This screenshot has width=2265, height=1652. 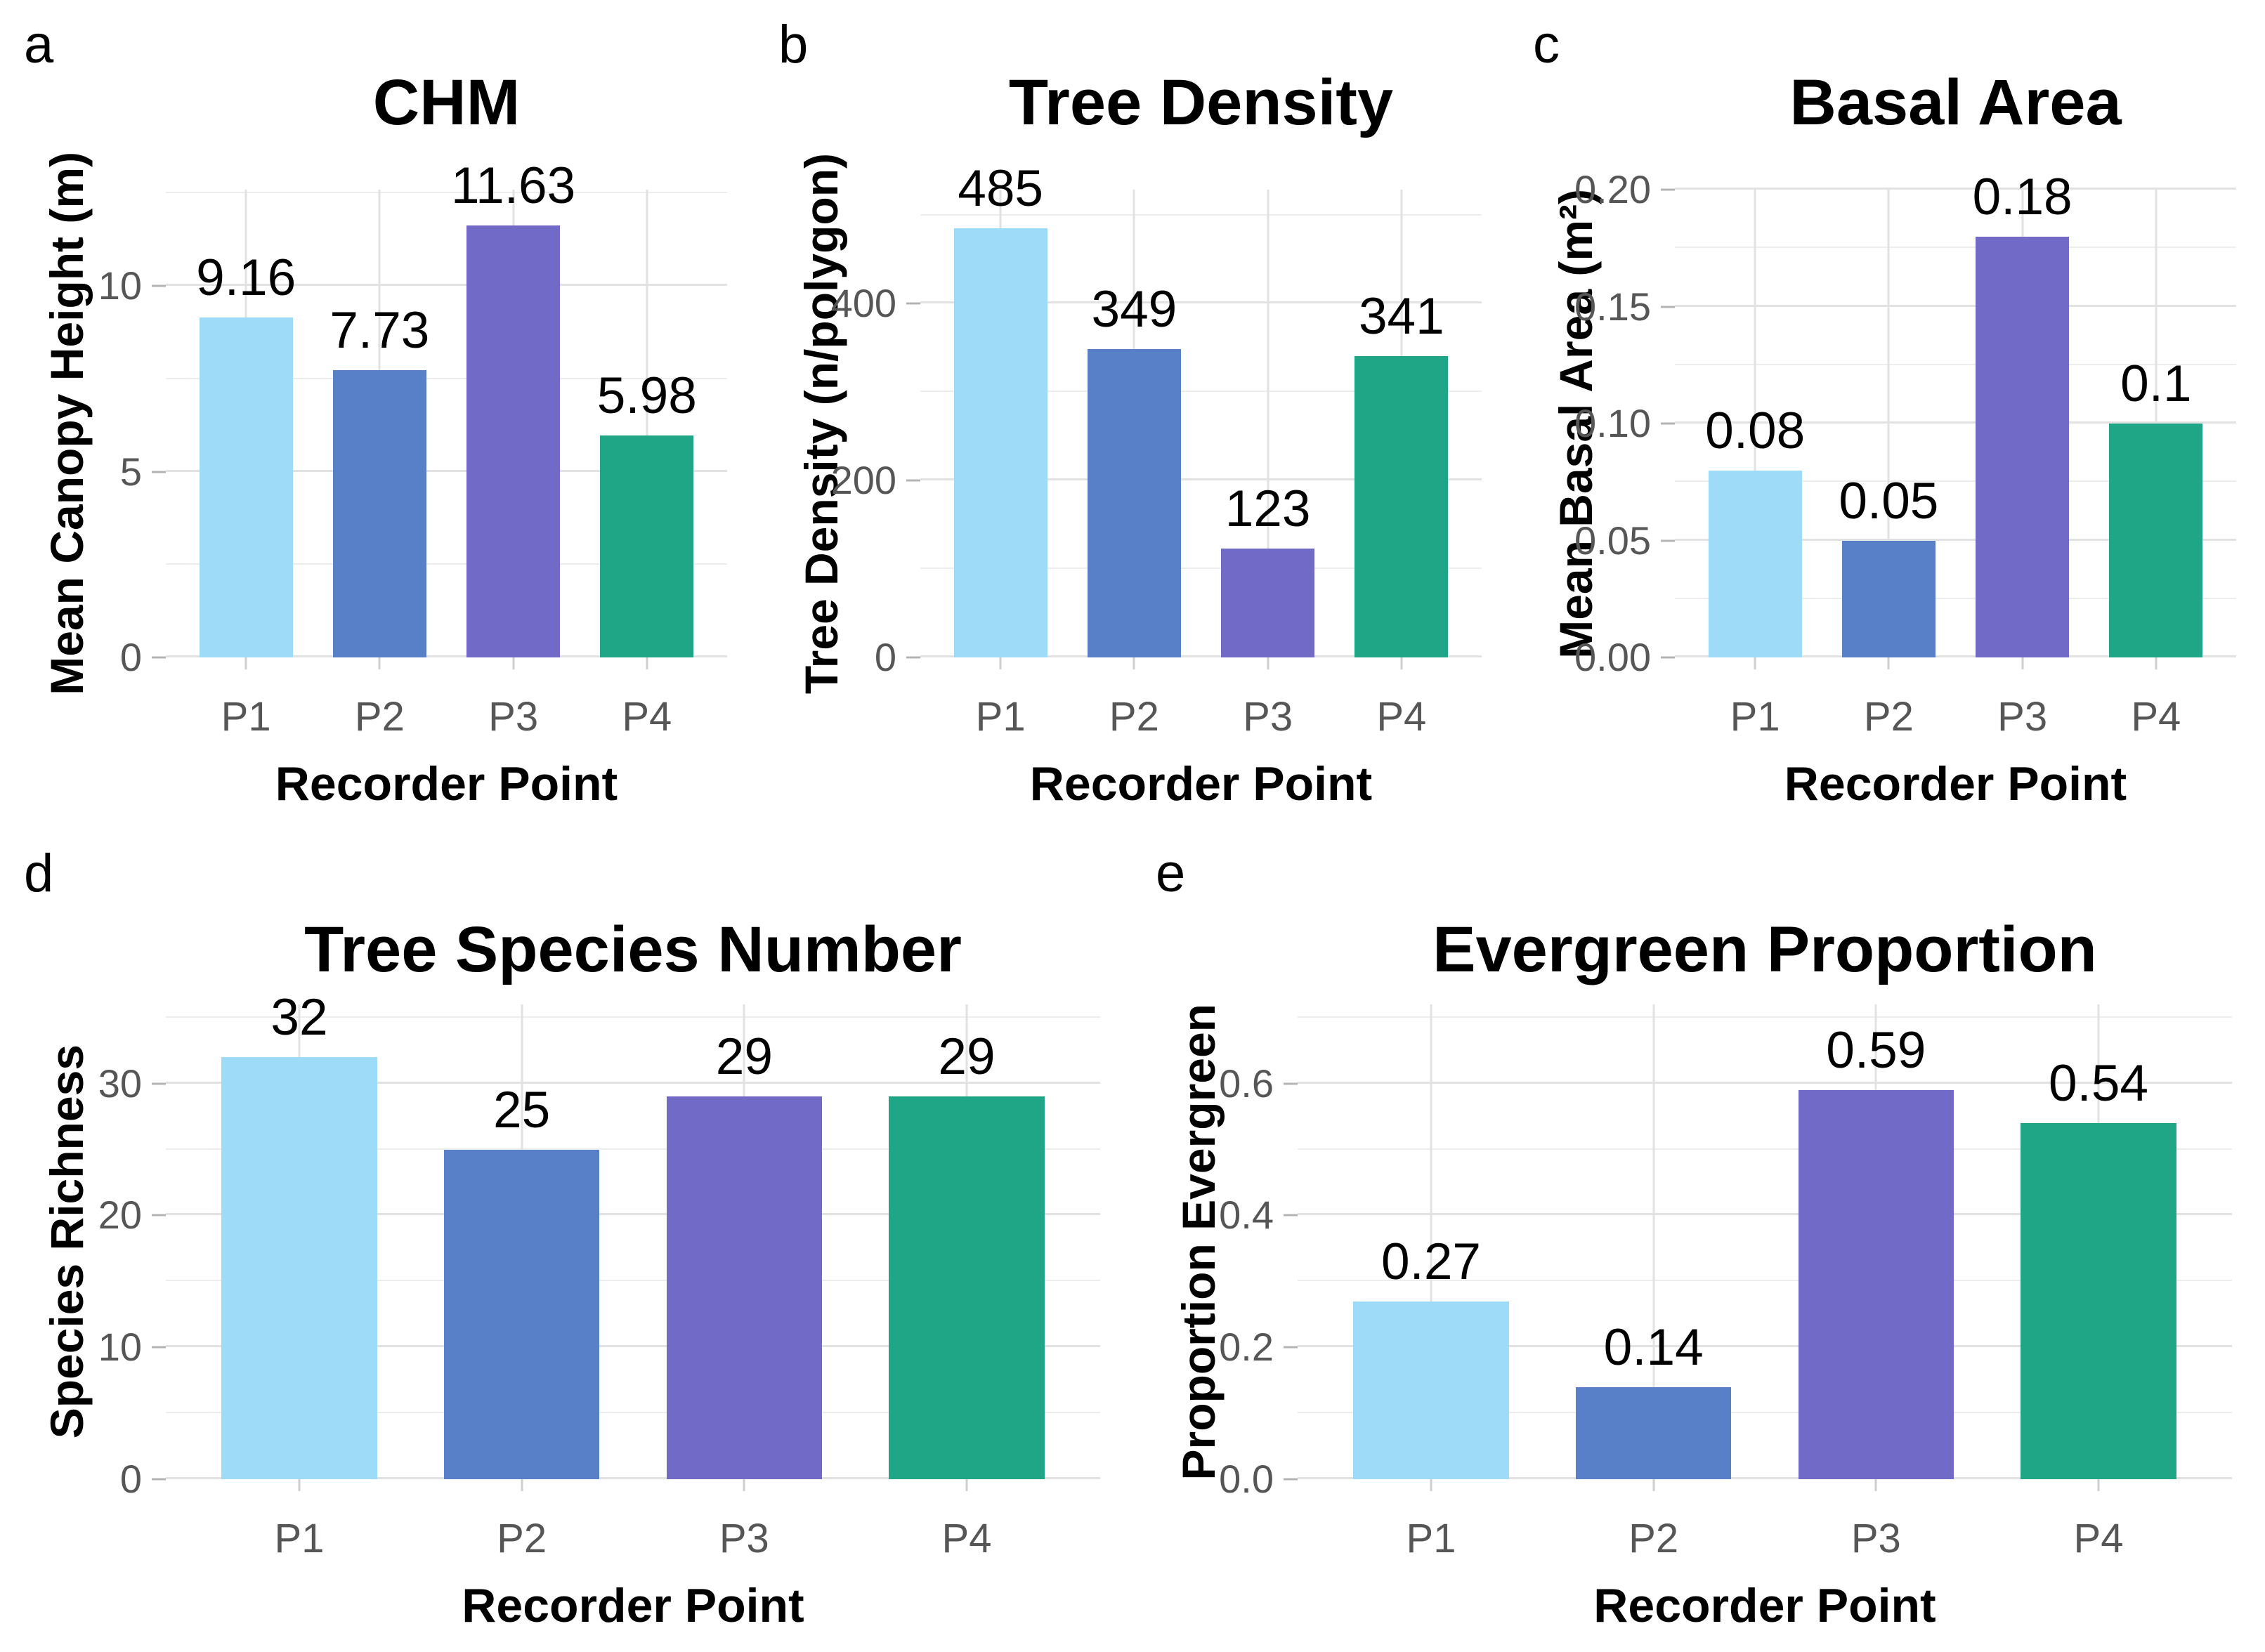 What do you see at coordinates (1764, 949) in the screenshot?
I see `panel-title: Evergreen Proportion` at bounding box center [1764, 949].